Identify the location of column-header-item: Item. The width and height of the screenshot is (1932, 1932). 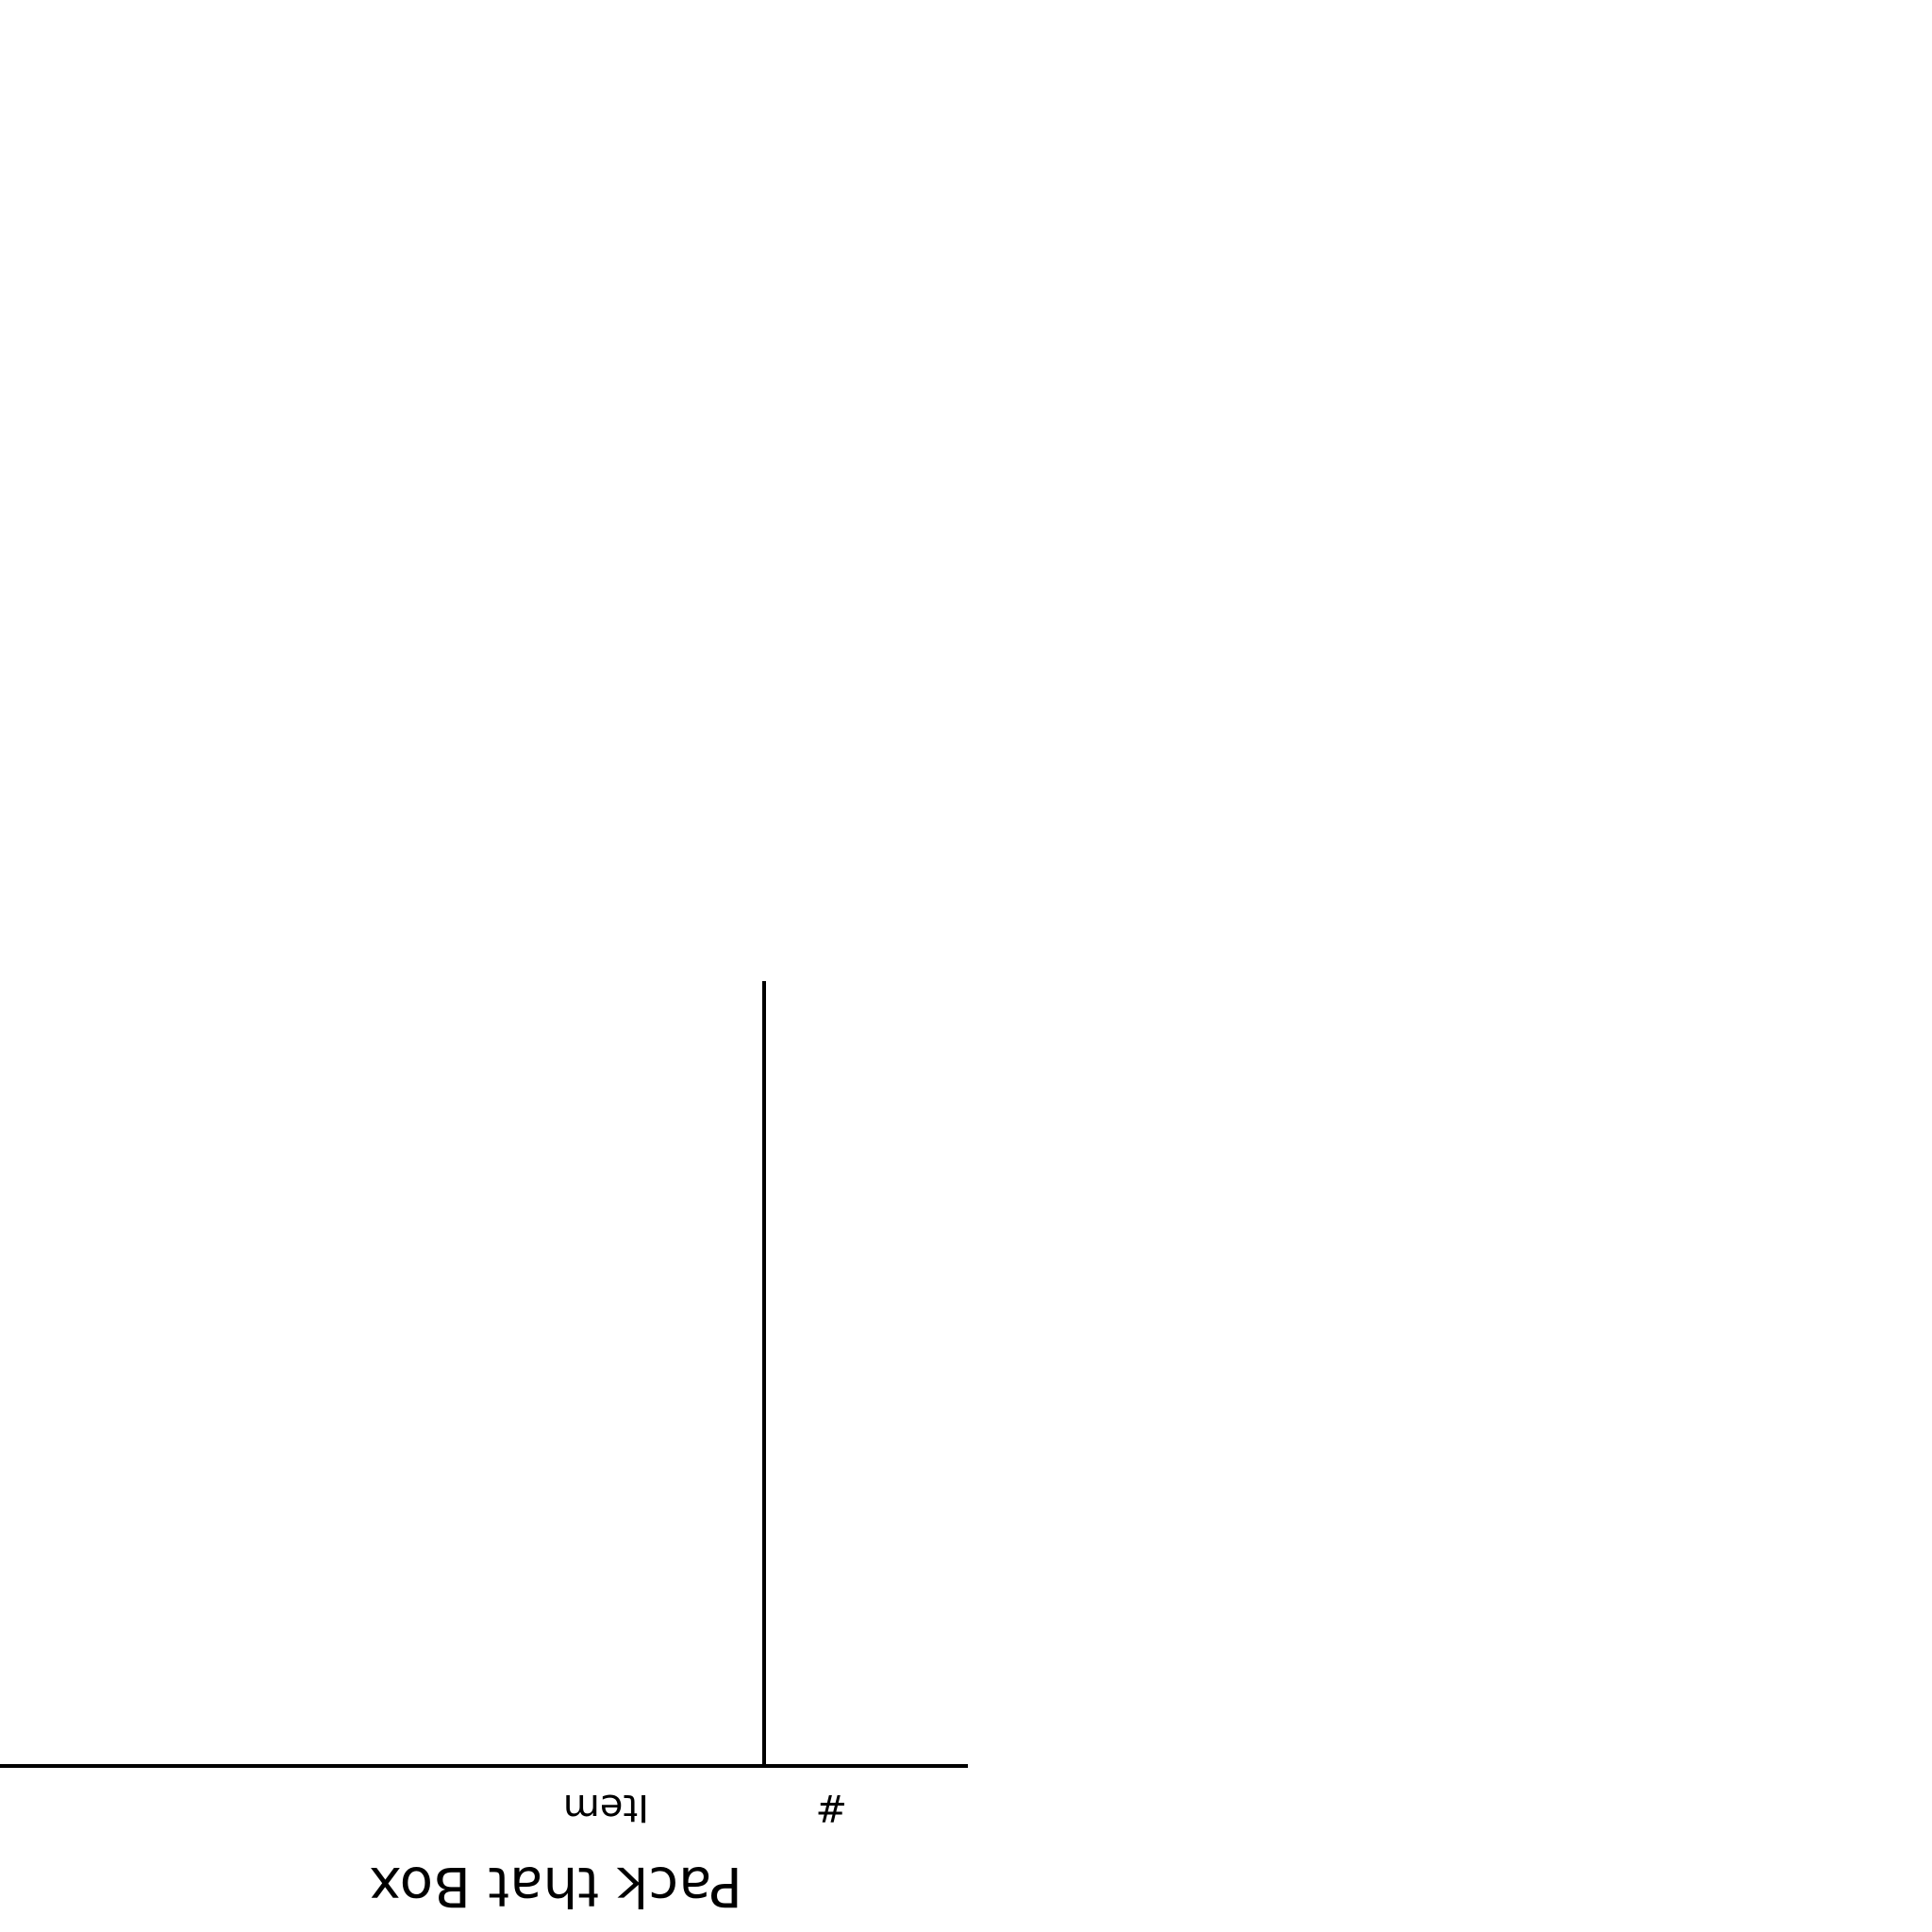
(605, 1807).